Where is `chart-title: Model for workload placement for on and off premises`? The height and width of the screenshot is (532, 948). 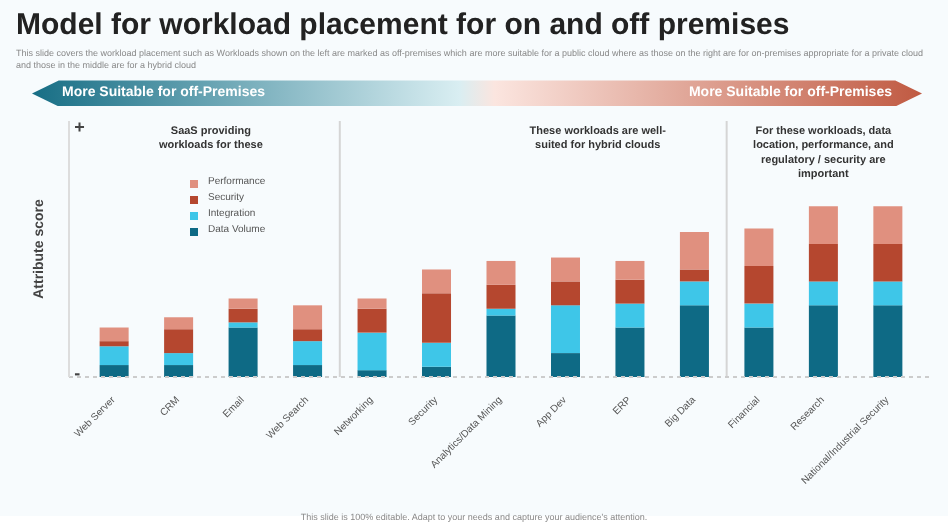
chart-title: Model for workload placement for on and off premises is located at coordinates (404, 26).